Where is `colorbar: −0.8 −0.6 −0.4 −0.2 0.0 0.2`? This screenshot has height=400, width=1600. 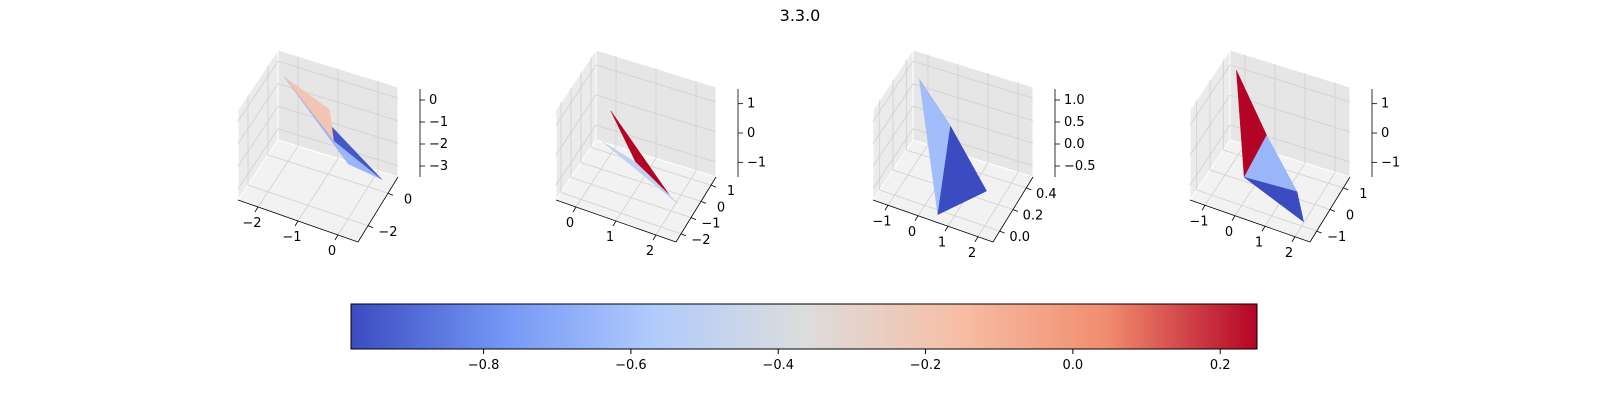 colorbar: −0.8 −0.6 −0.4 −0.2 0.0 0.2 is located at coordinates (804, 338).